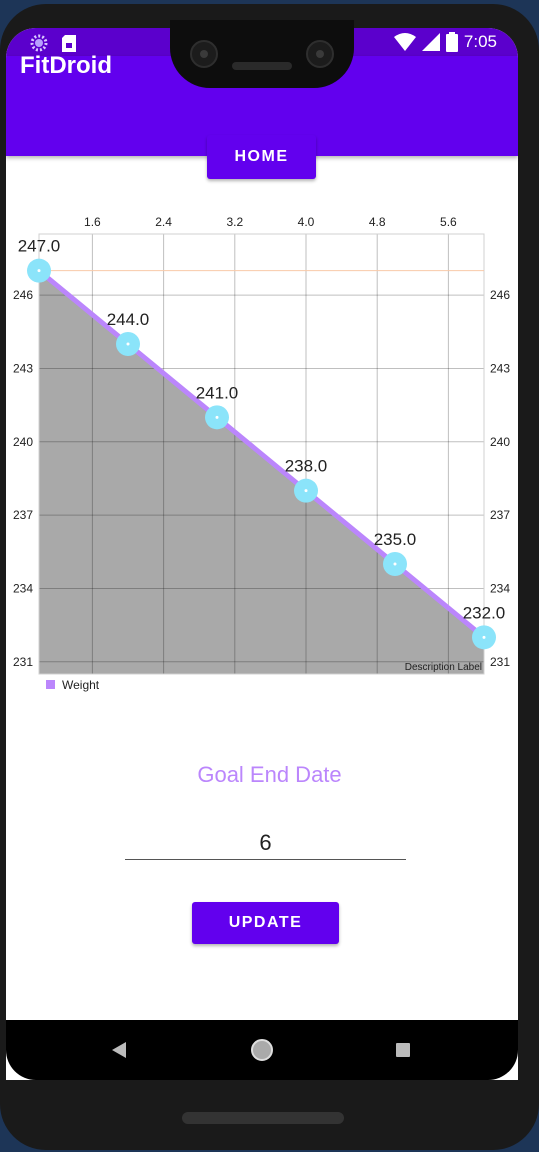 Image resolution: width=539 pixels, height=1152 pixels. I want to click on data-label: 241.0, so click(217, 392).